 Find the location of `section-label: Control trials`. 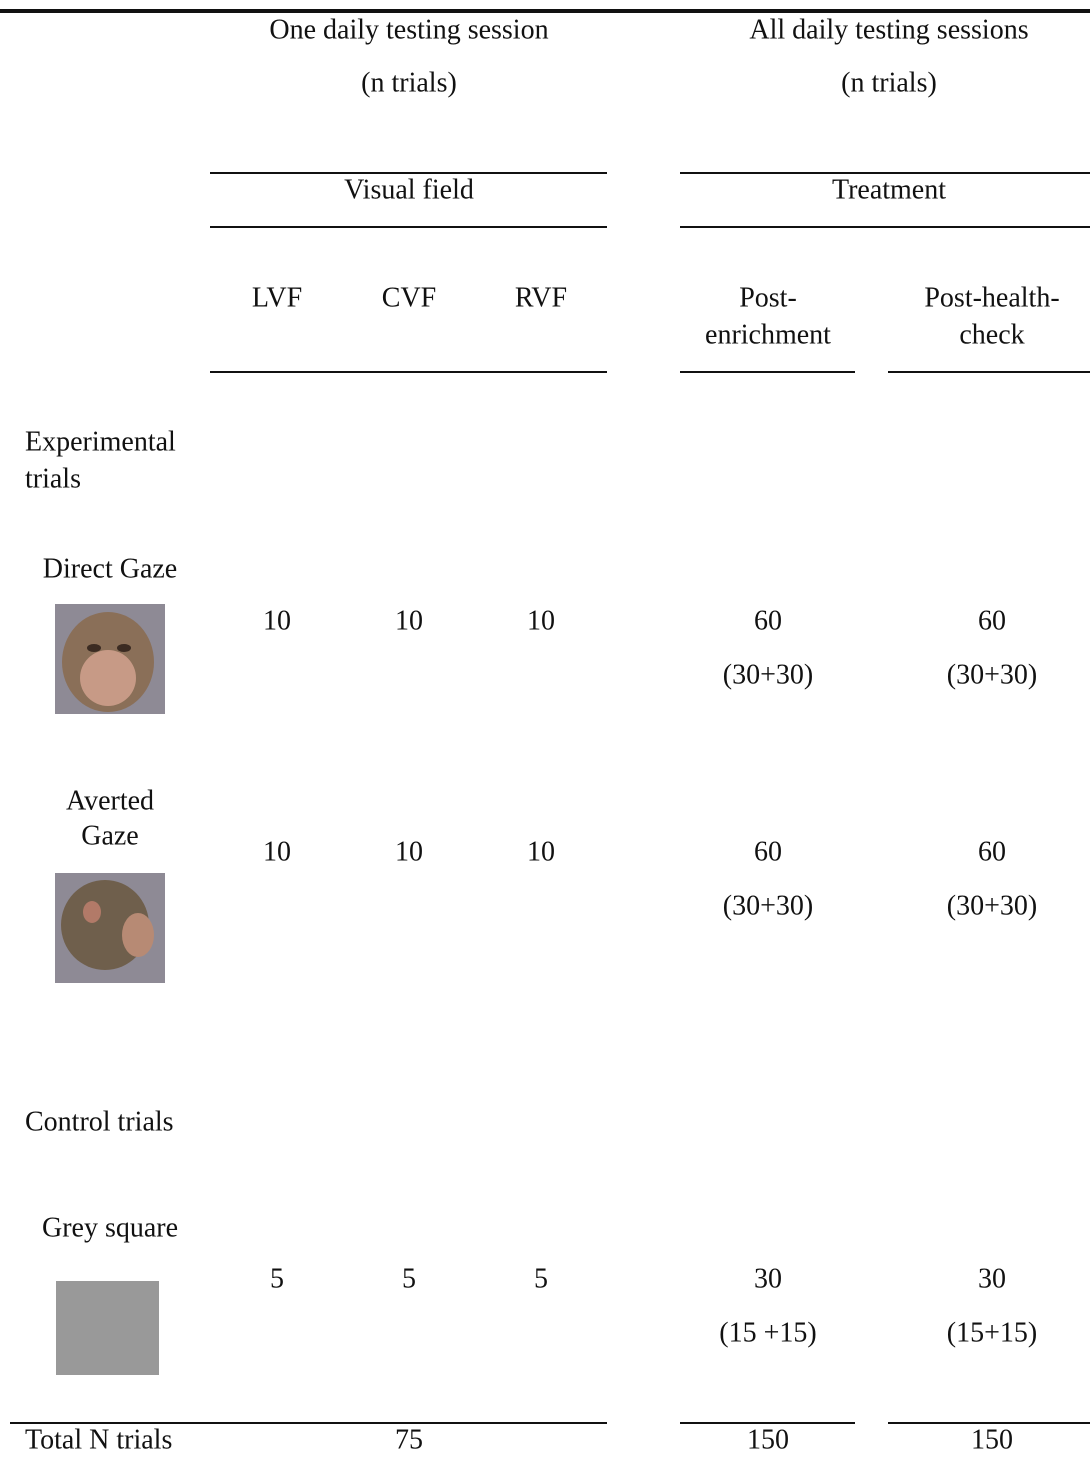

section-label: Control trials is located at coordinates (99, 1121).